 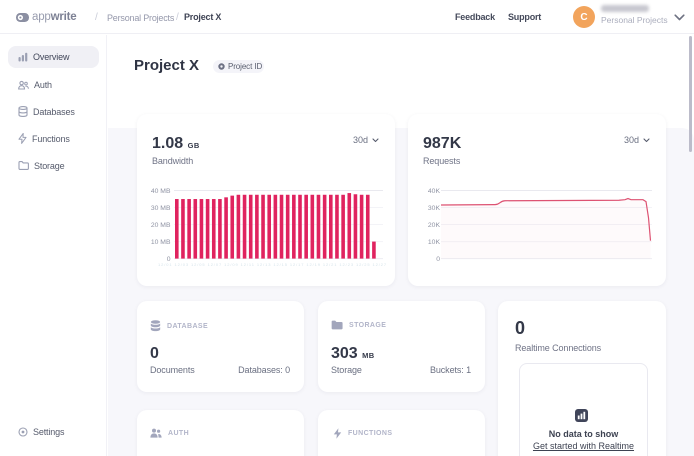 I want to click on svg-text: 20 MB, so click(x=161, y=225).